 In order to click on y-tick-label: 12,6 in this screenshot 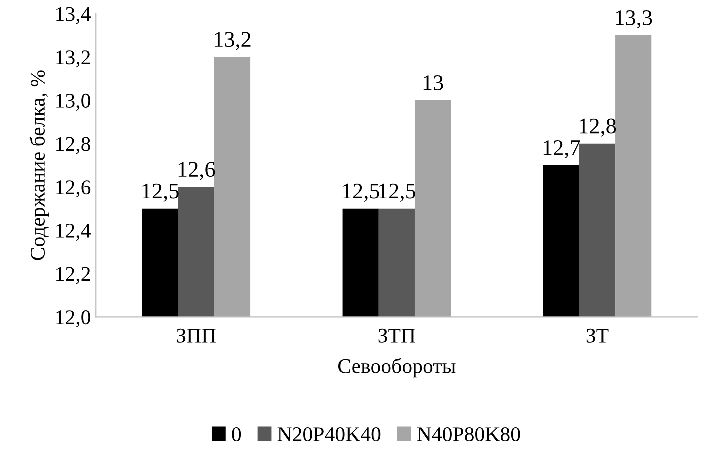, I will do `click(73, 189)`.